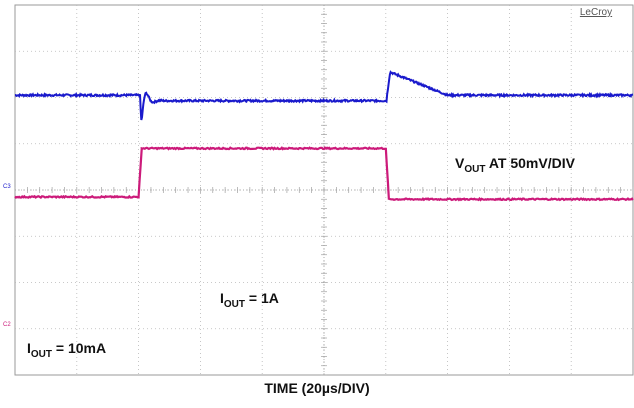  I want to click on brand-logo: LeCroy, so click(596, 12).